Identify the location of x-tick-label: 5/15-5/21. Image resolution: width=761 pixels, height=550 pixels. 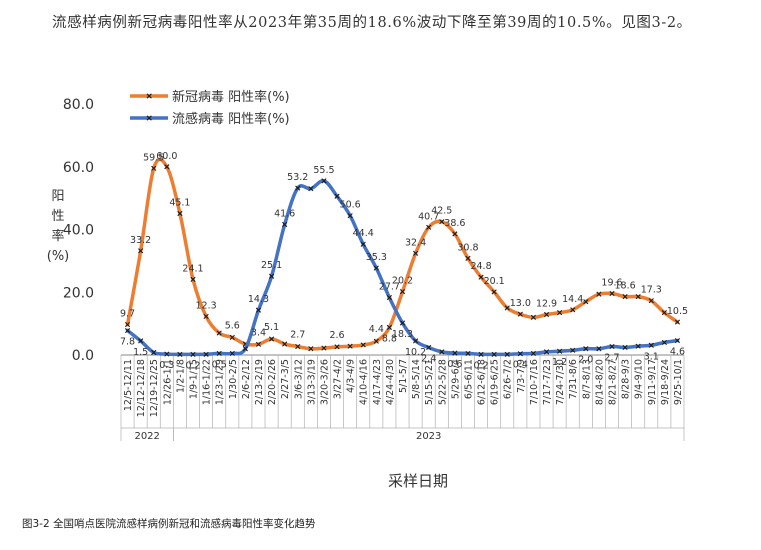
(429, 382).